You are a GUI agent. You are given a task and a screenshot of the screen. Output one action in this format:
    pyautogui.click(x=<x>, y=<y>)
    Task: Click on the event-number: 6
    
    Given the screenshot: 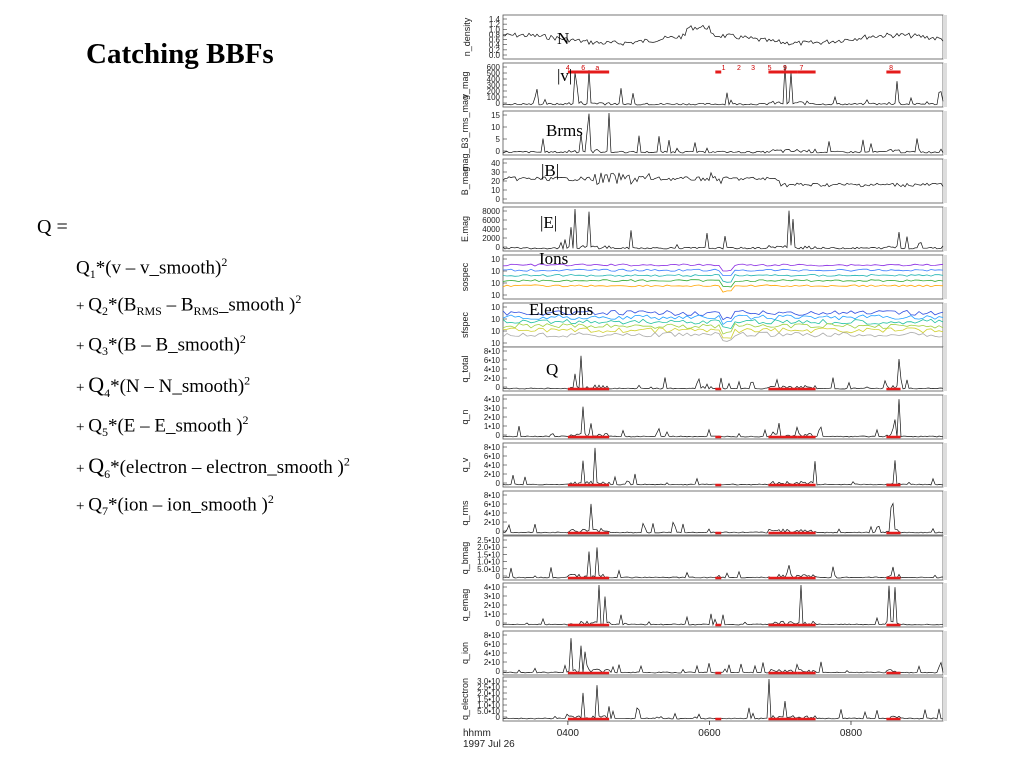 What is the action you would take?
    pyautogui.click(x=583, y=68)
    